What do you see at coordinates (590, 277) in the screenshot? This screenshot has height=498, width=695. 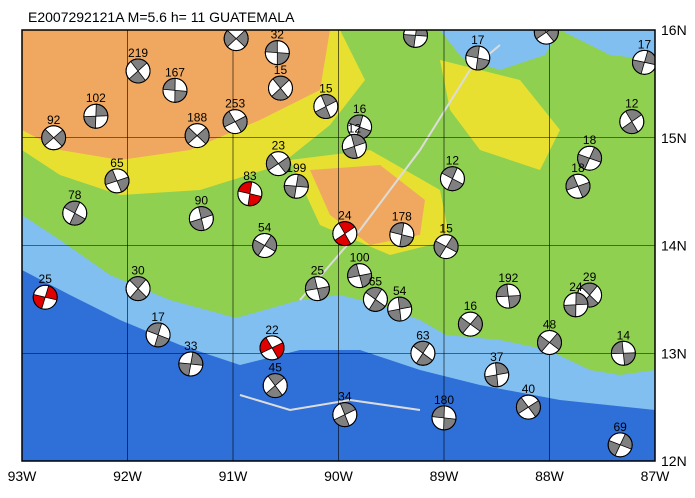 I see `depth-label: 29` at bounding box center [590, 277].